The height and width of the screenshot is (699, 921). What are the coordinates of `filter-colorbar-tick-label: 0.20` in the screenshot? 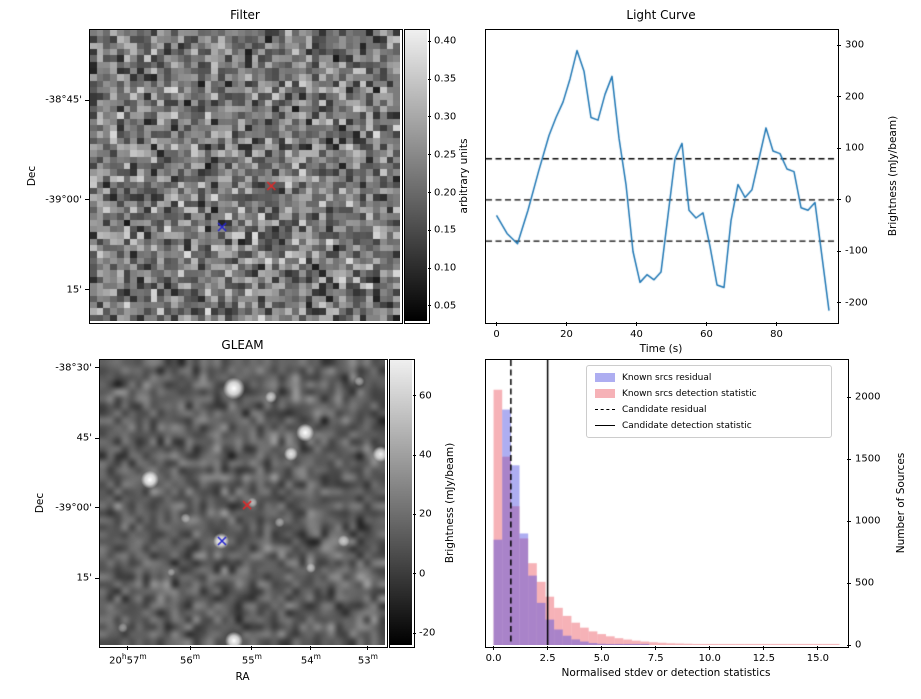 It's located at (445, 192).